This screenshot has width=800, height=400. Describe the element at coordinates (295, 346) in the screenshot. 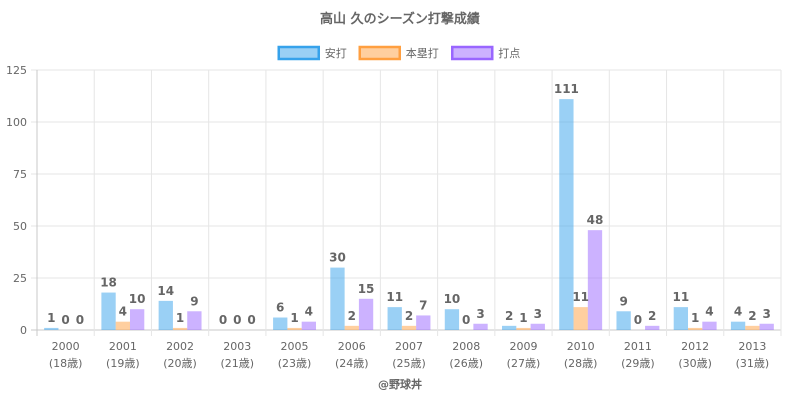

I see `x-tick-label: 2005` at that location.